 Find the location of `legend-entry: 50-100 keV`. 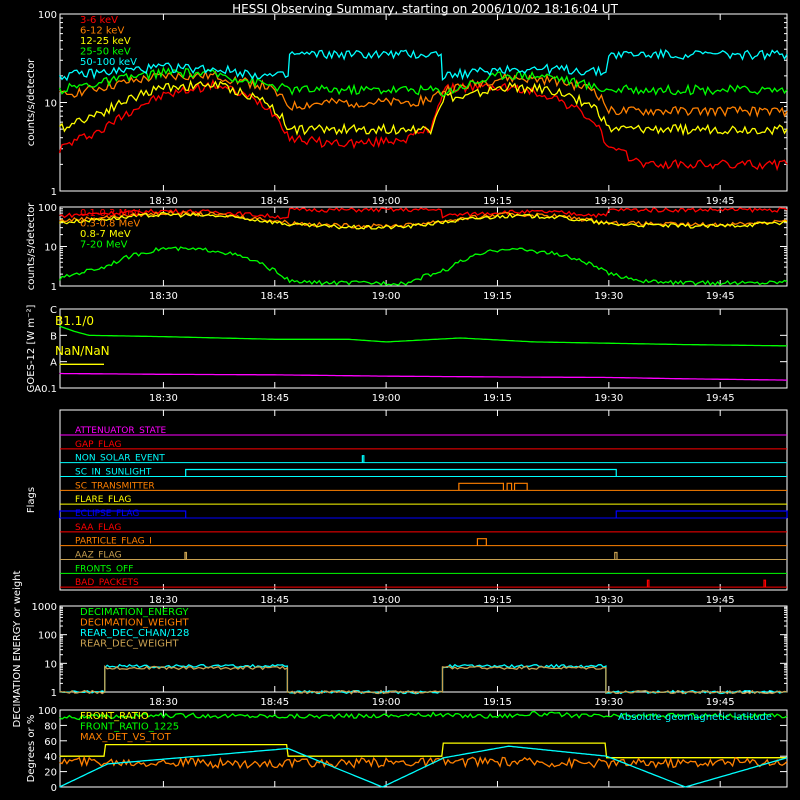

legend-entry: 50-100 keV is located at coordinates (108, 62).